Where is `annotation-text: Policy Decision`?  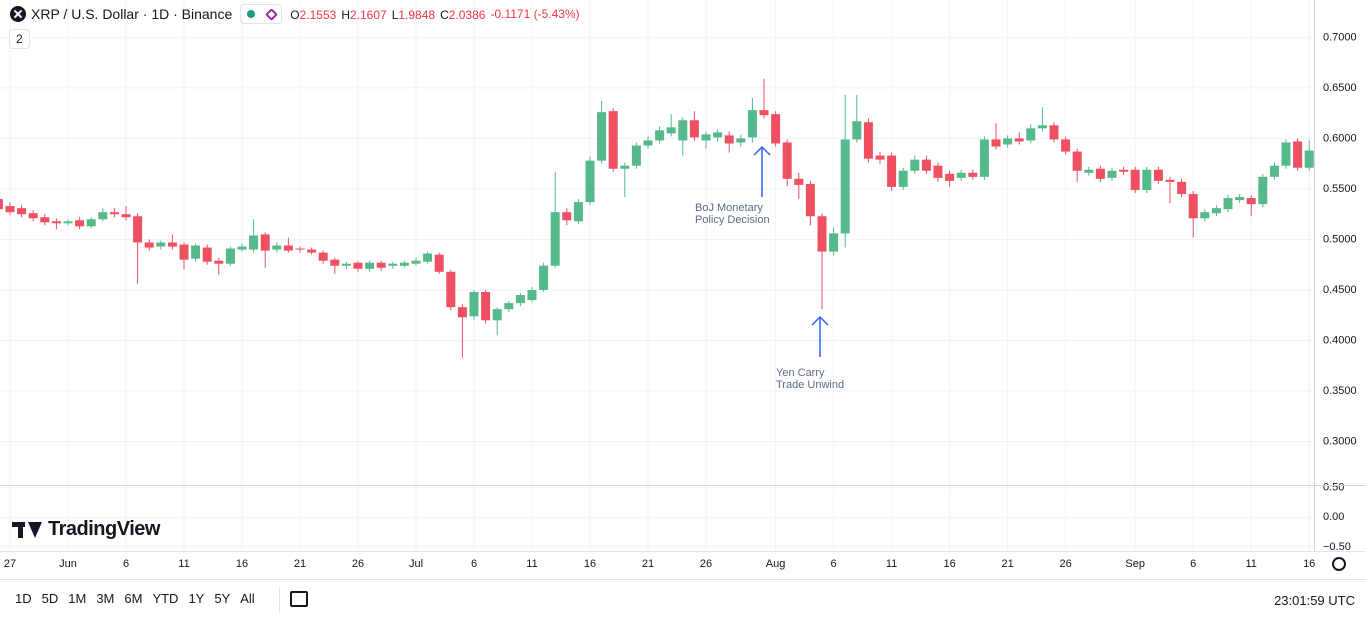
annotation-text: Policy Decision is located at coordinates (732, 220).